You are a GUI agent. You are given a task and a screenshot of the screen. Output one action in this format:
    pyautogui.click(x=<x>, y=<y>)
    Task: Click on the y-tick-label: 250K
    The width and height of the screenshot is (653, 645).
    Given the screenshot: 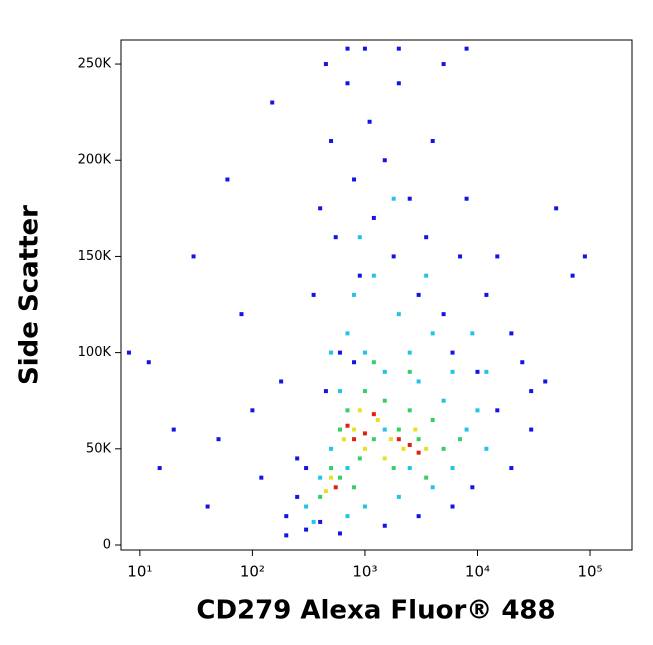 What is the action you would take?
    pyautogui.click(x=95, y=64)
    